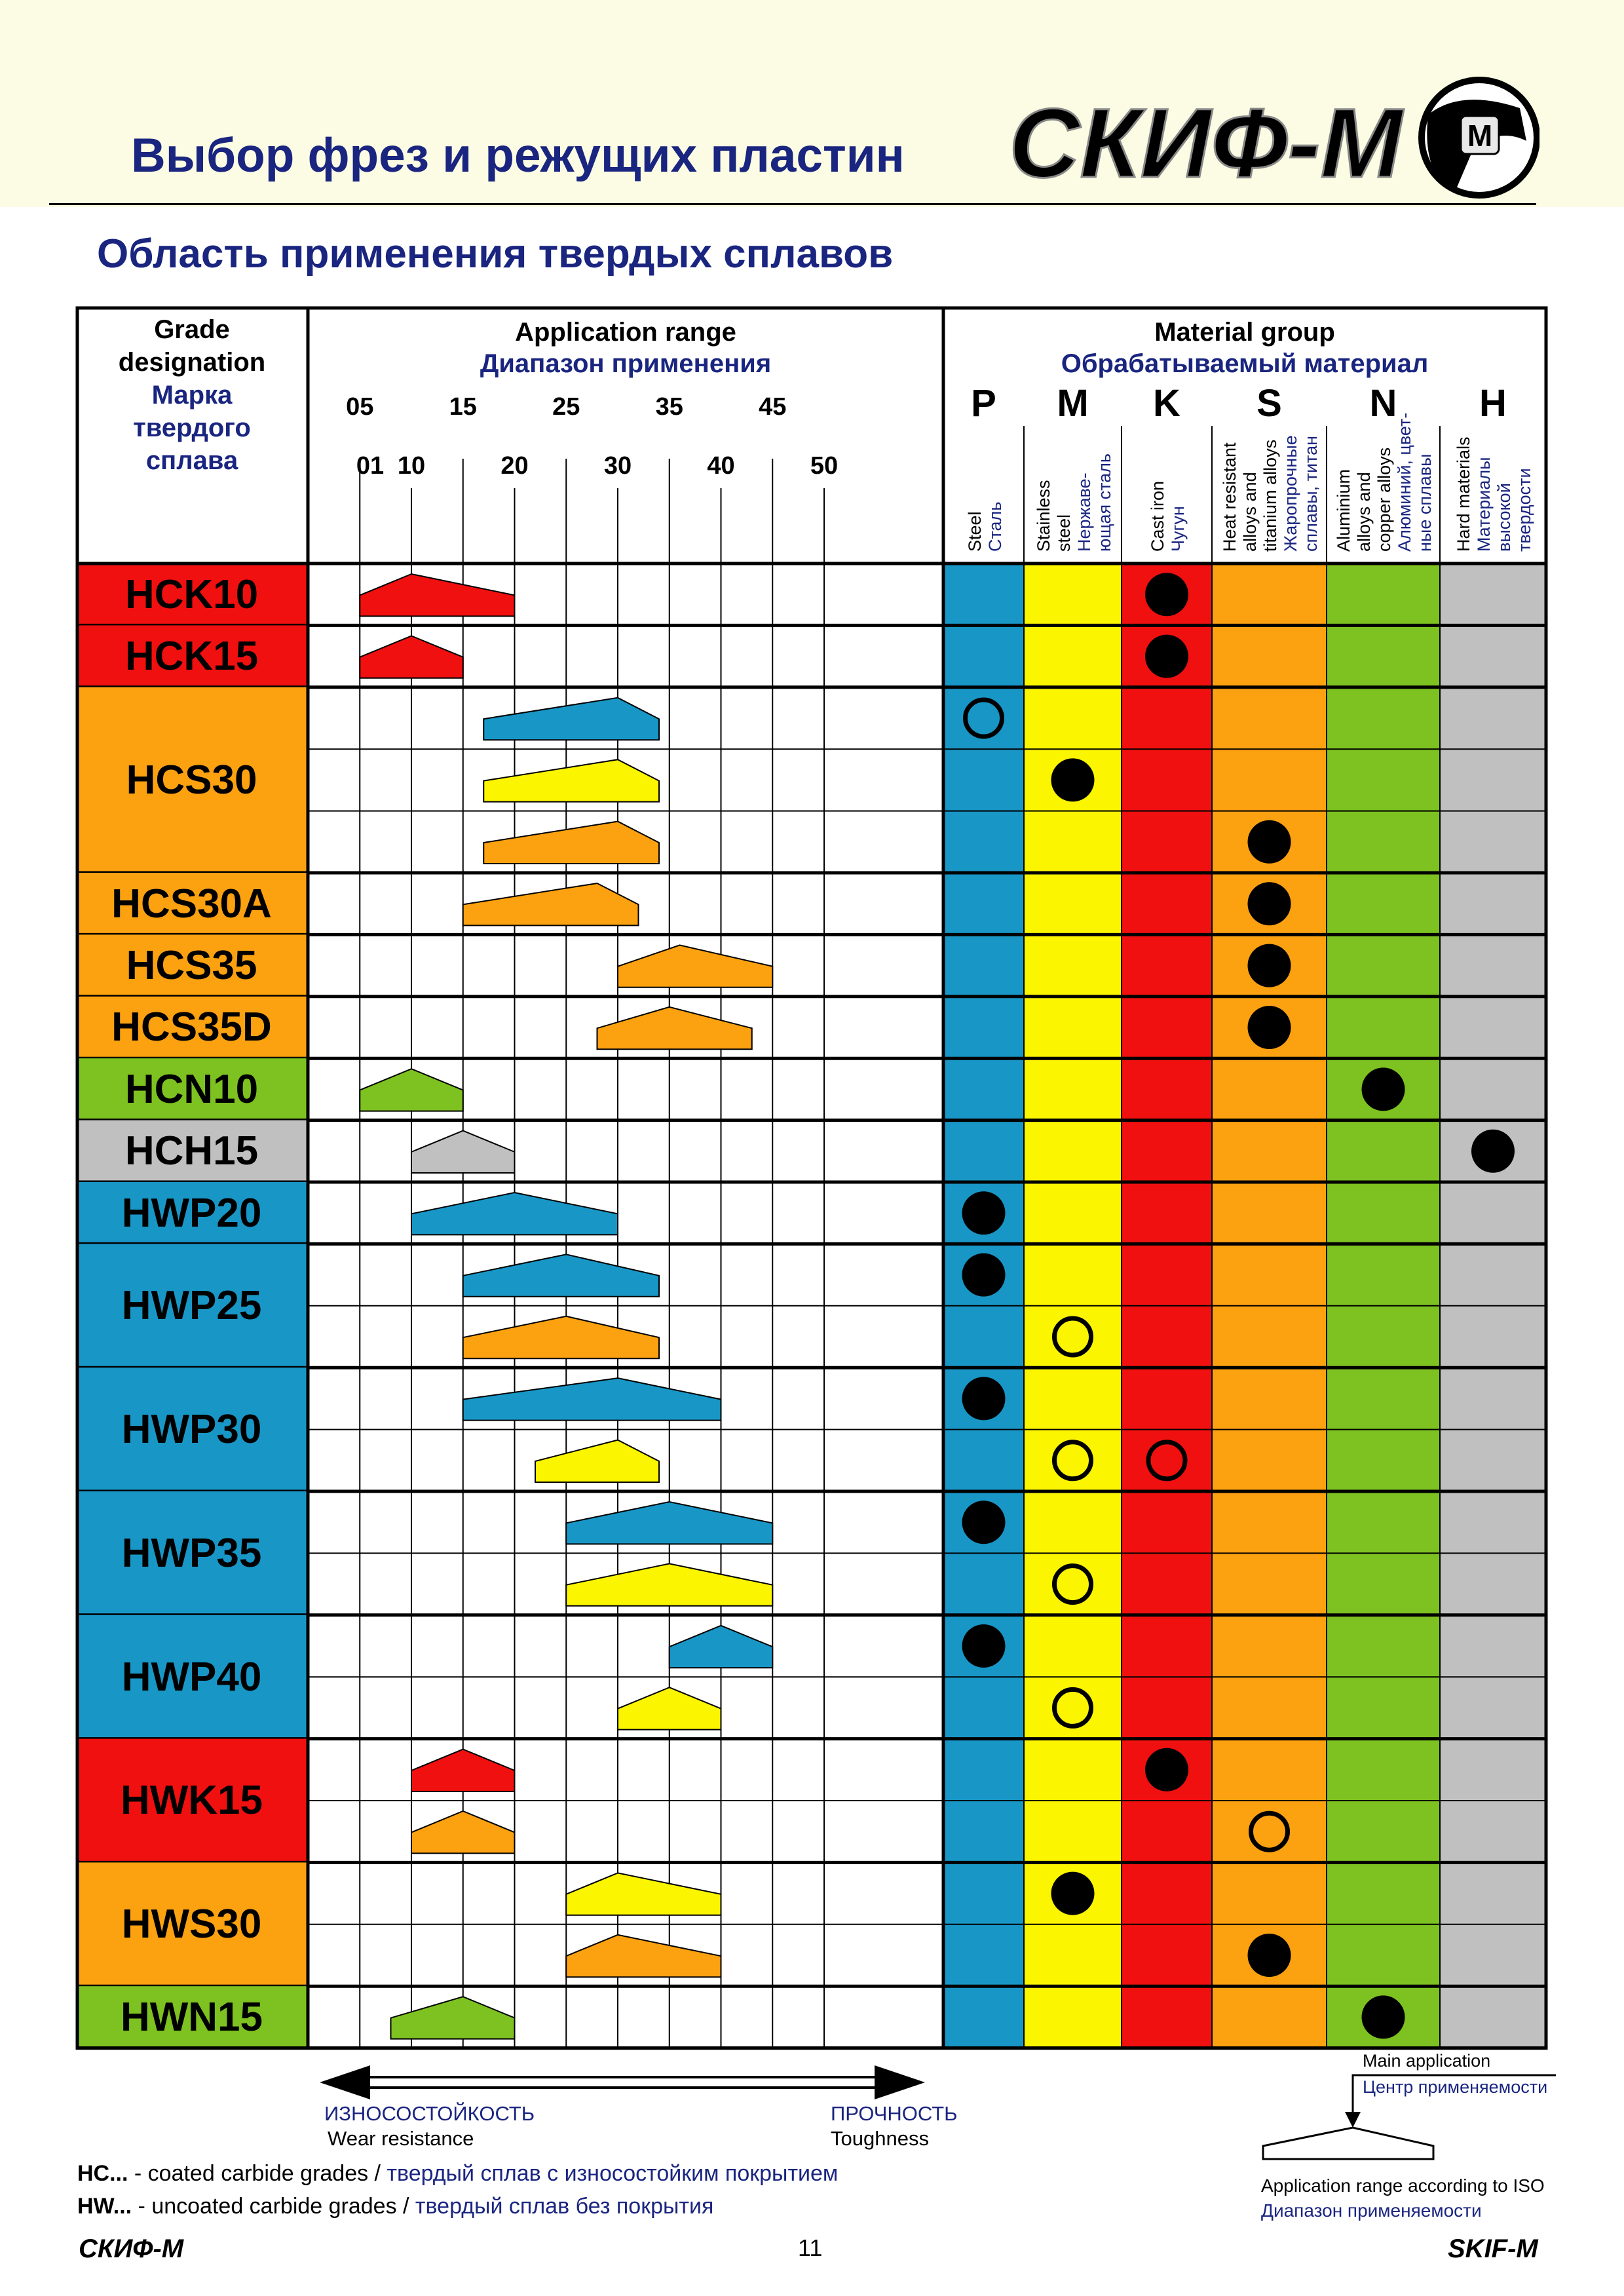 The image size is (1624, 2296). What do you see at coordinates (254, 2173) in the screenshot?
I see `hc-en: - coated carbide grades /` at bounding box center [254, 2173].